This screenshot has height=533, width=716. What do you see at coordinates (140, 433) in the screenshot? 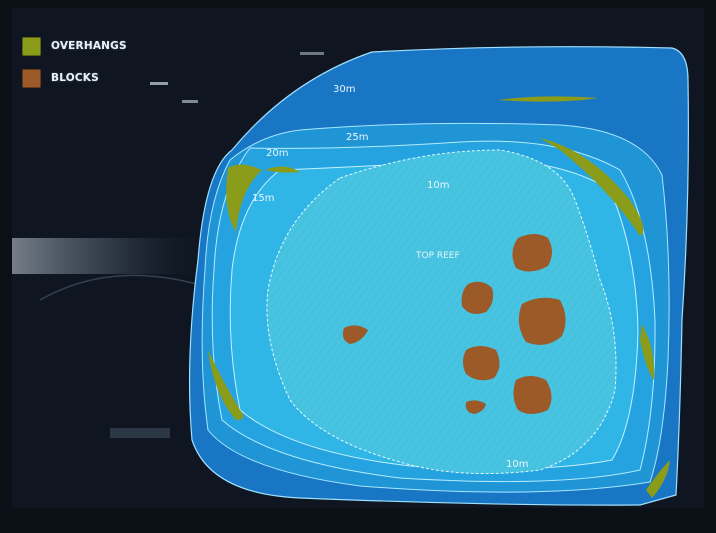
I see `reflection-object` at bounding box center [140, 433].